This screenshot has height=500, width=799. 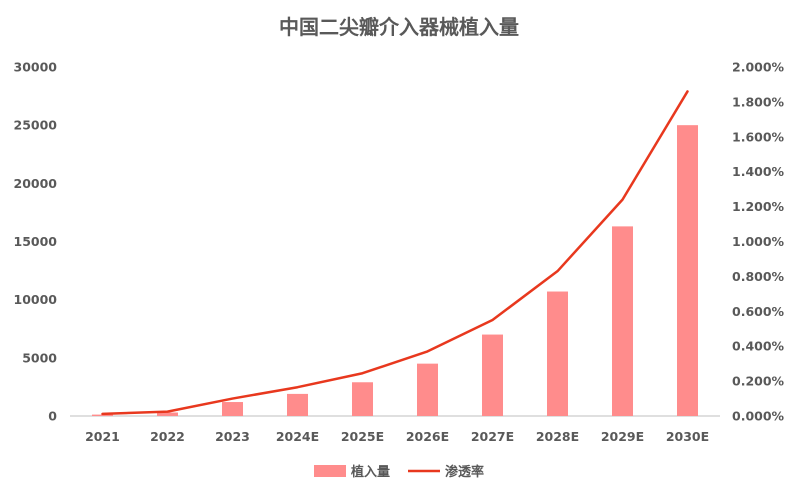 What do you see at coordinates (758, 206) in the screenshot?
I see `right-tick-label: 1.200%` at bounding box center [758, 206].